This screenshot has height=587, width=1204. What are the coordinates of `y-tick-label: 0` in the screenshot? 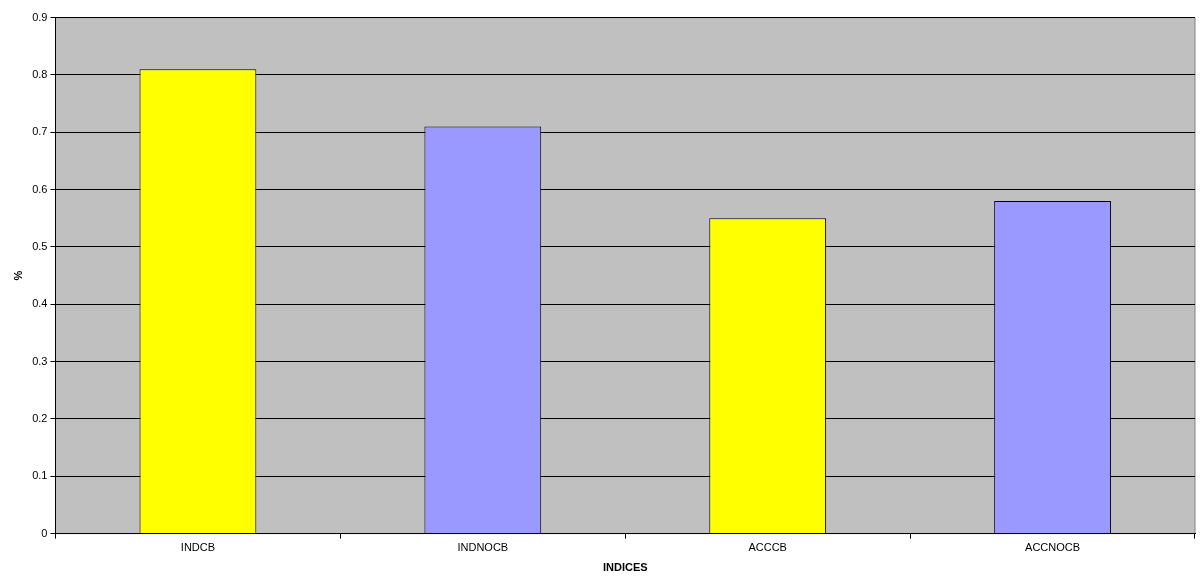 It's located at (44, 532).